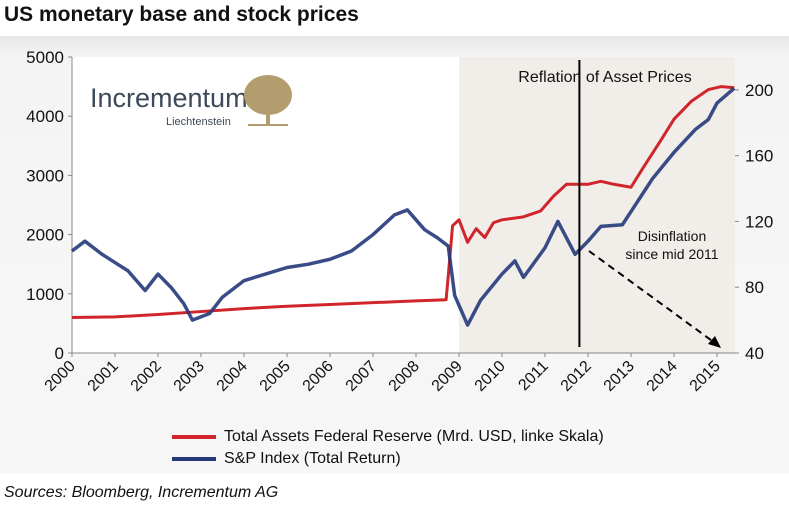 The image size is (789, 508). I want to click on x-tick-label: 2013, so click(619, 376).